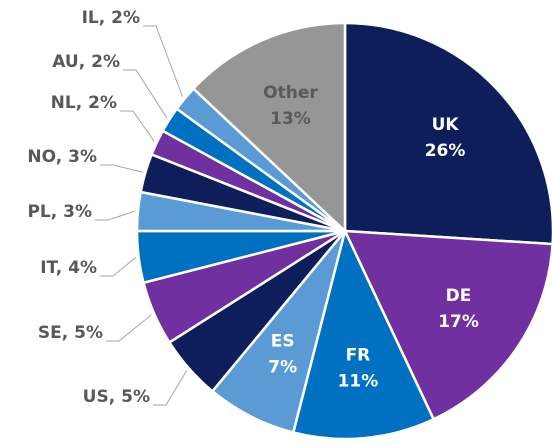 The image size is (552, 446). Describe the element at coordinates (82, 268) in the screenshot. I see `value-label: 4%` at that location.